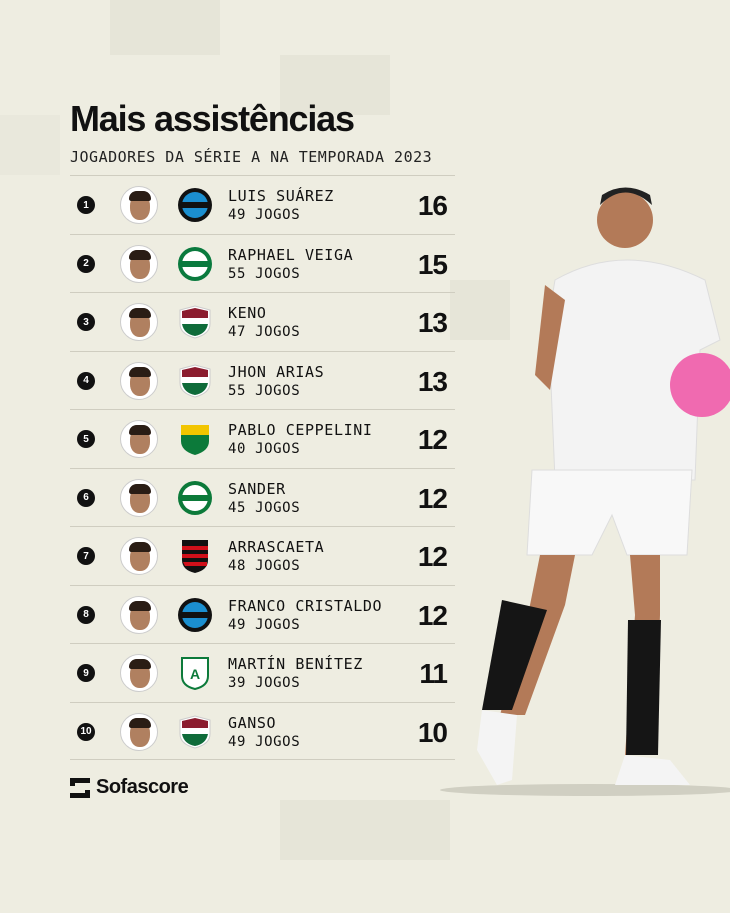 The height and width of the screenshot is (913, 730). Describe the element at coordinates (264, 566) in the screenshot. I see `games-played: 48 JOGOS` at that location.